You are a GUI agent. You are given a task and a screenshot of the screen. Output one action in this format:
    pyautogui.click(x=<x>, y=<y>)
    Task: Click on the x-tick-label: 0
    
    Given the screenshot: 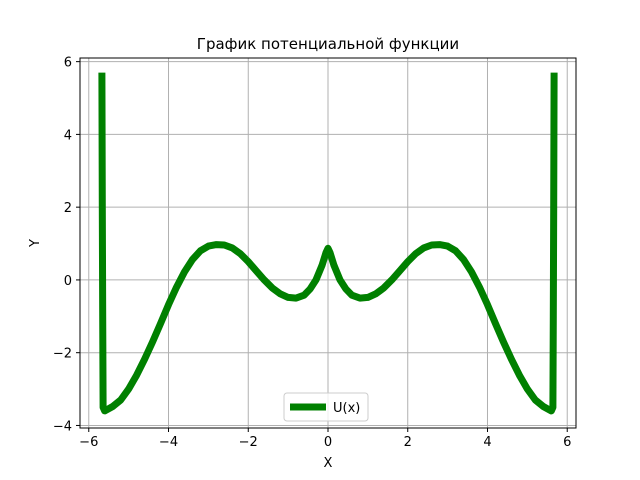 What is the action you would take?
    pyautogui.click(x=328, y=442)
    